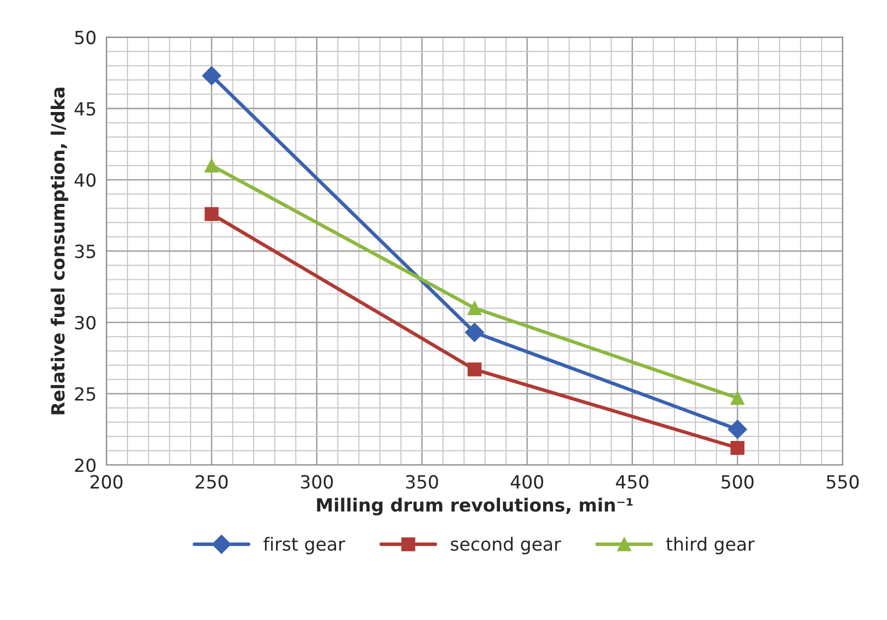 The height and width of the screenshot is (620, 887). Describe the element at coordinates (422, 482) in the screenshot. I see `x-tick-label: 350` at that location.